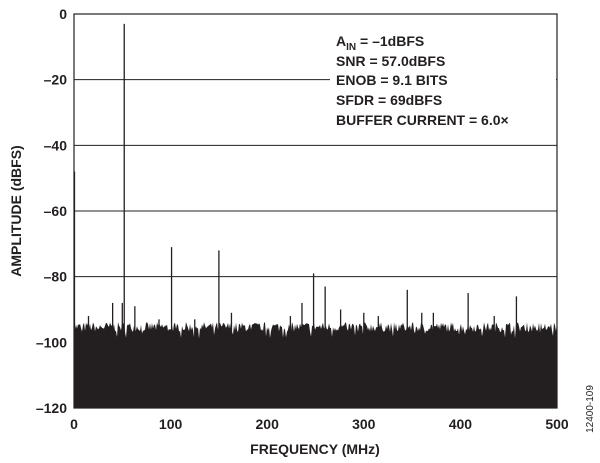  Describe the element at coordinates (389, 100) in the screenshot. I see `annotation-sfdr: SFDR = 69dBFS` at that location.